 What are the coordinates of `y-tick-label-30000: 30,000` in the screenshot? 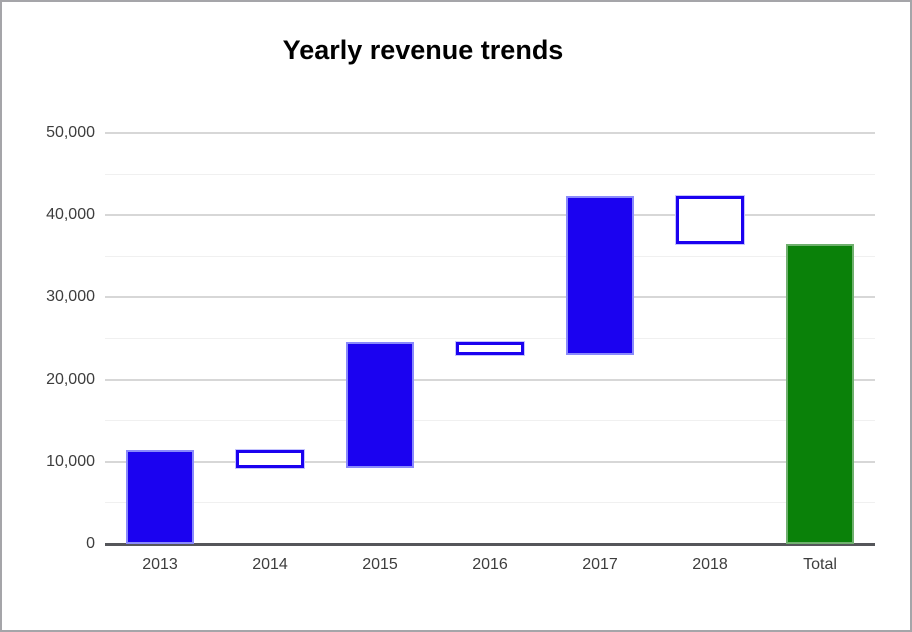 It's located at (70, 297).